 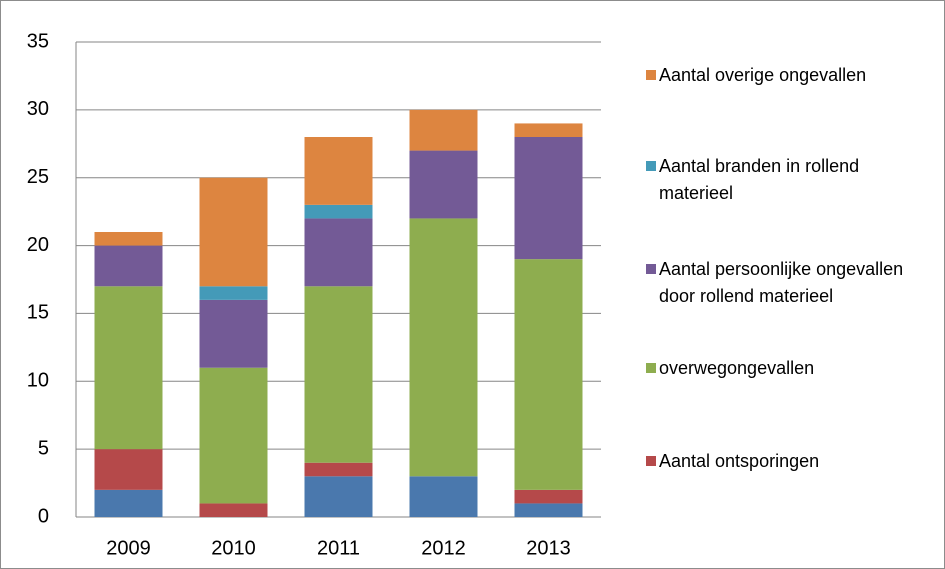 I want to click on y-tick-label: 25, so click(x=38, y=177).